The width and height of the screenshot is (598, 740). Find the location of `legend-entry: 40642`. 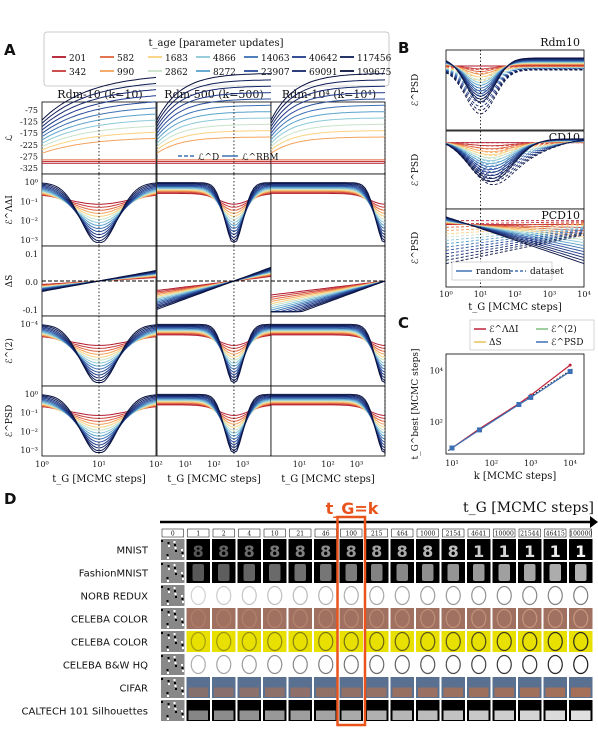

legend-entry: 40642 is located at coordinates (323, 59).